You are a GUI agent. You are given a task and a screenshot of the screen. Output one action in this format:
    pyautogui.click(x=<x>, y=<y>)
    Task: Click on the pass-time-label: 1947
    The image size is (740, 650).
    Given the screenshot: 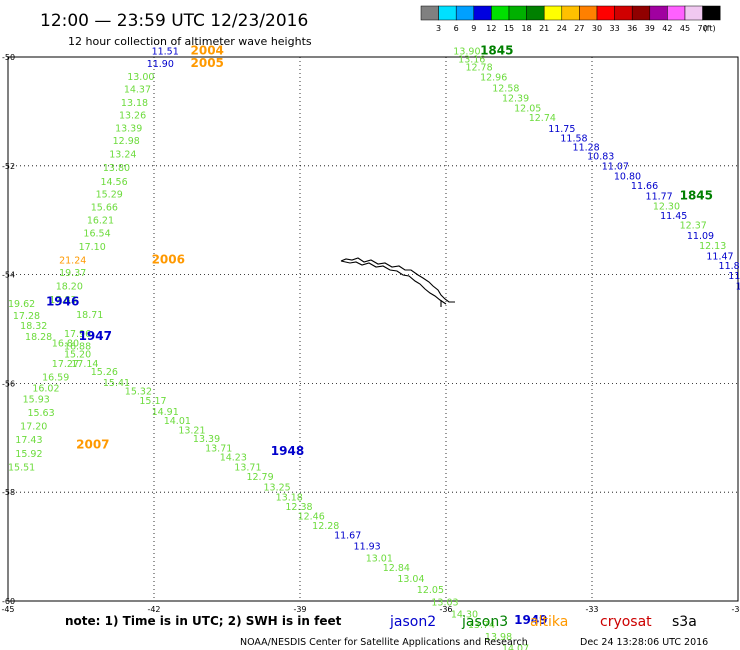 What is the action you would take?
    pyautogui.click(x=95, y=336)
    